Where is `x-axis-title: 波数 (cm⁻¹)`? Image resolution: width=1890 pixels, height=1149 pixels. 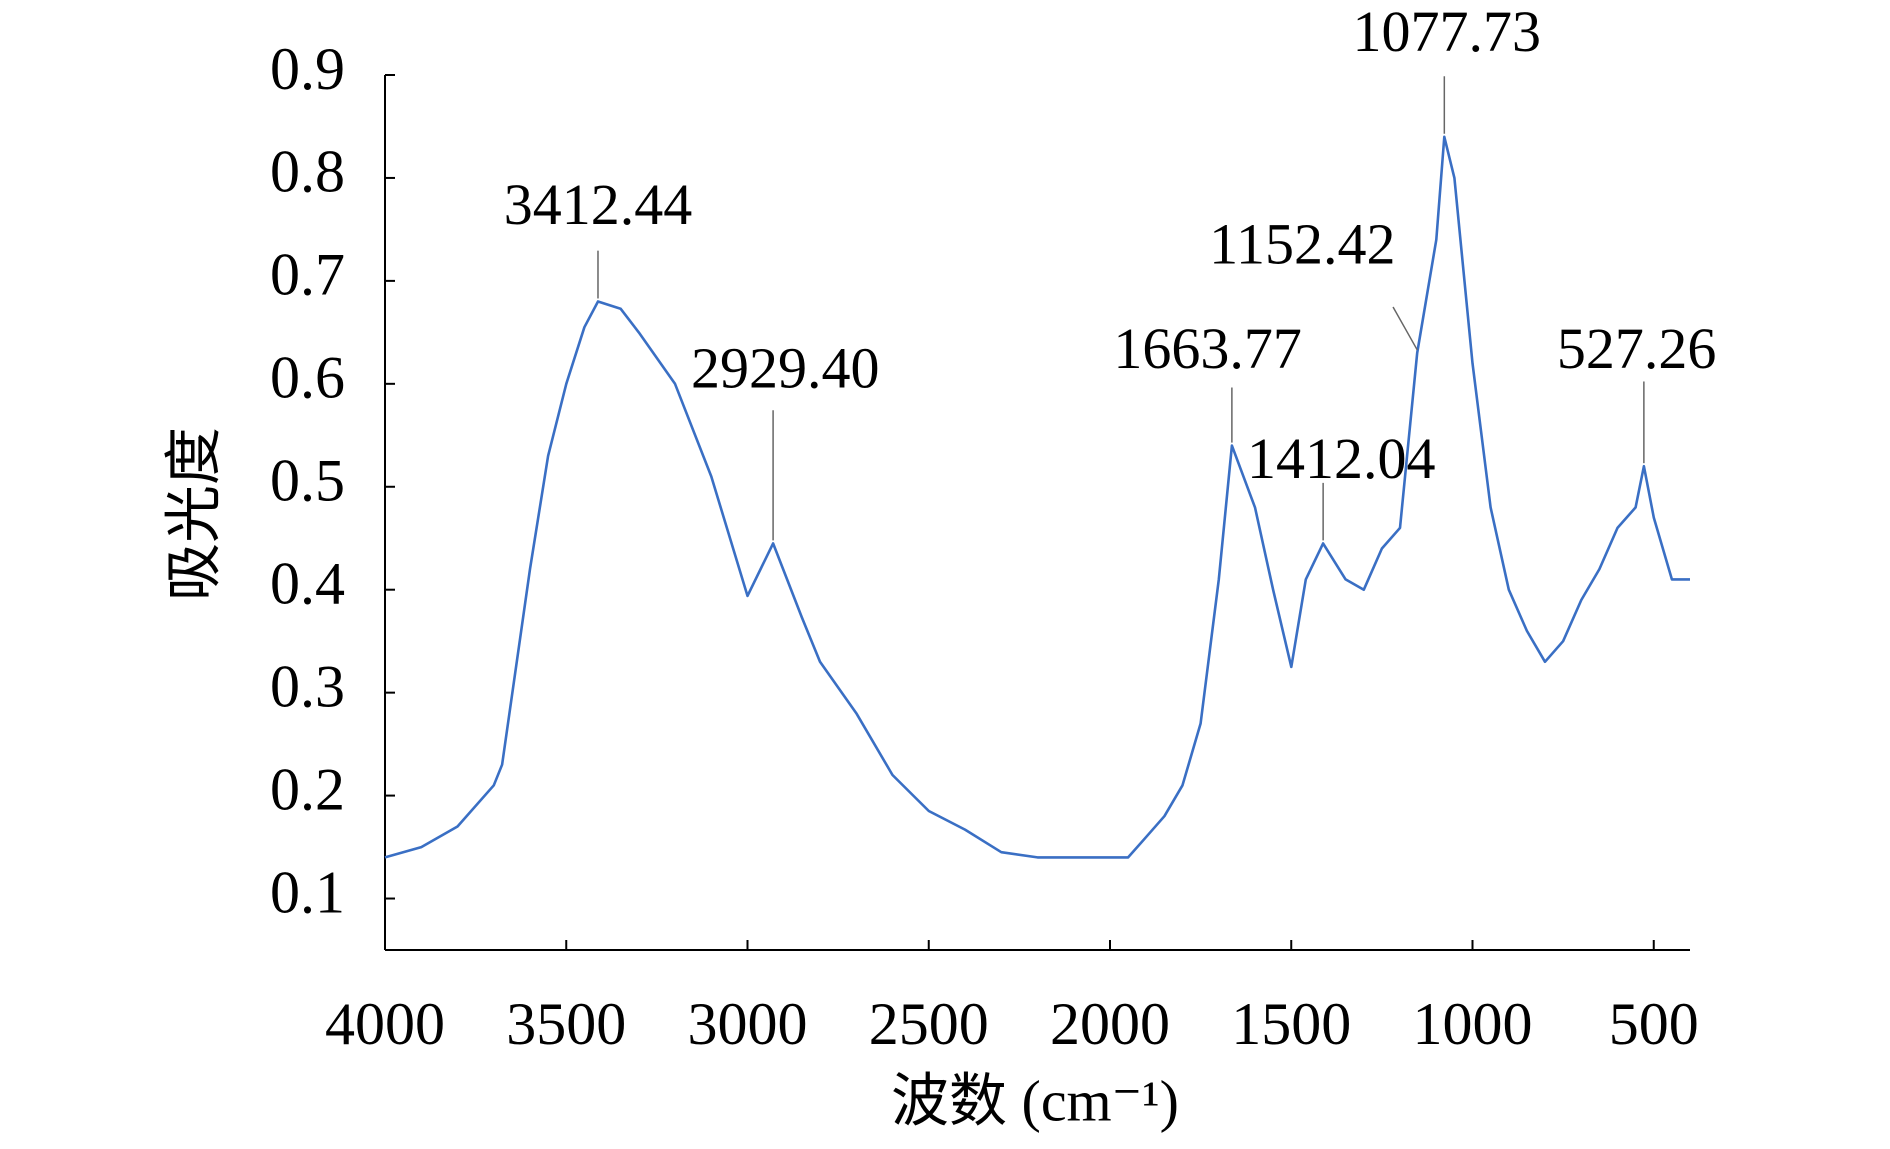
x-axis-title: 波数 (cm⁻¹) is located at coordinates (1035, 1100).